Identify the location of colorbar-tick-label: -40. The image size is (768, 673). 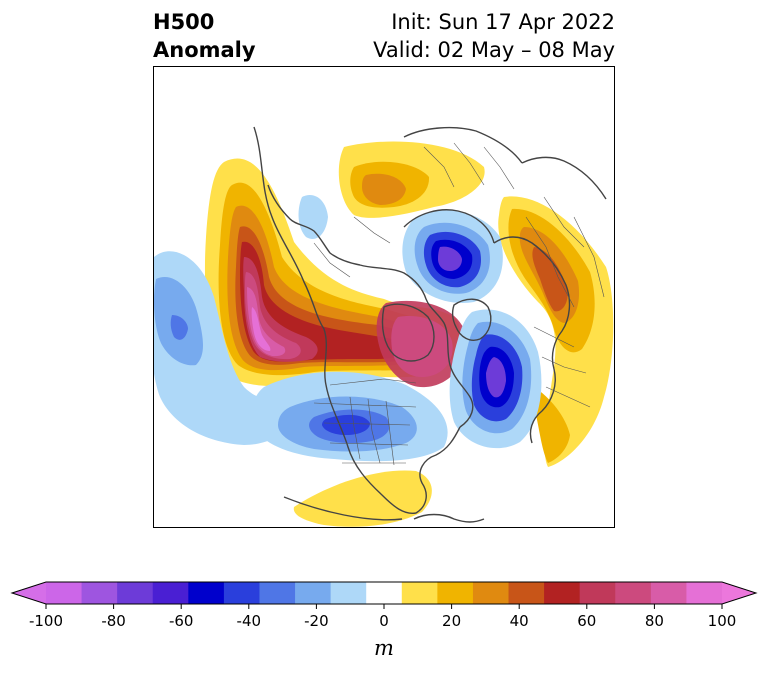
(249, 621).